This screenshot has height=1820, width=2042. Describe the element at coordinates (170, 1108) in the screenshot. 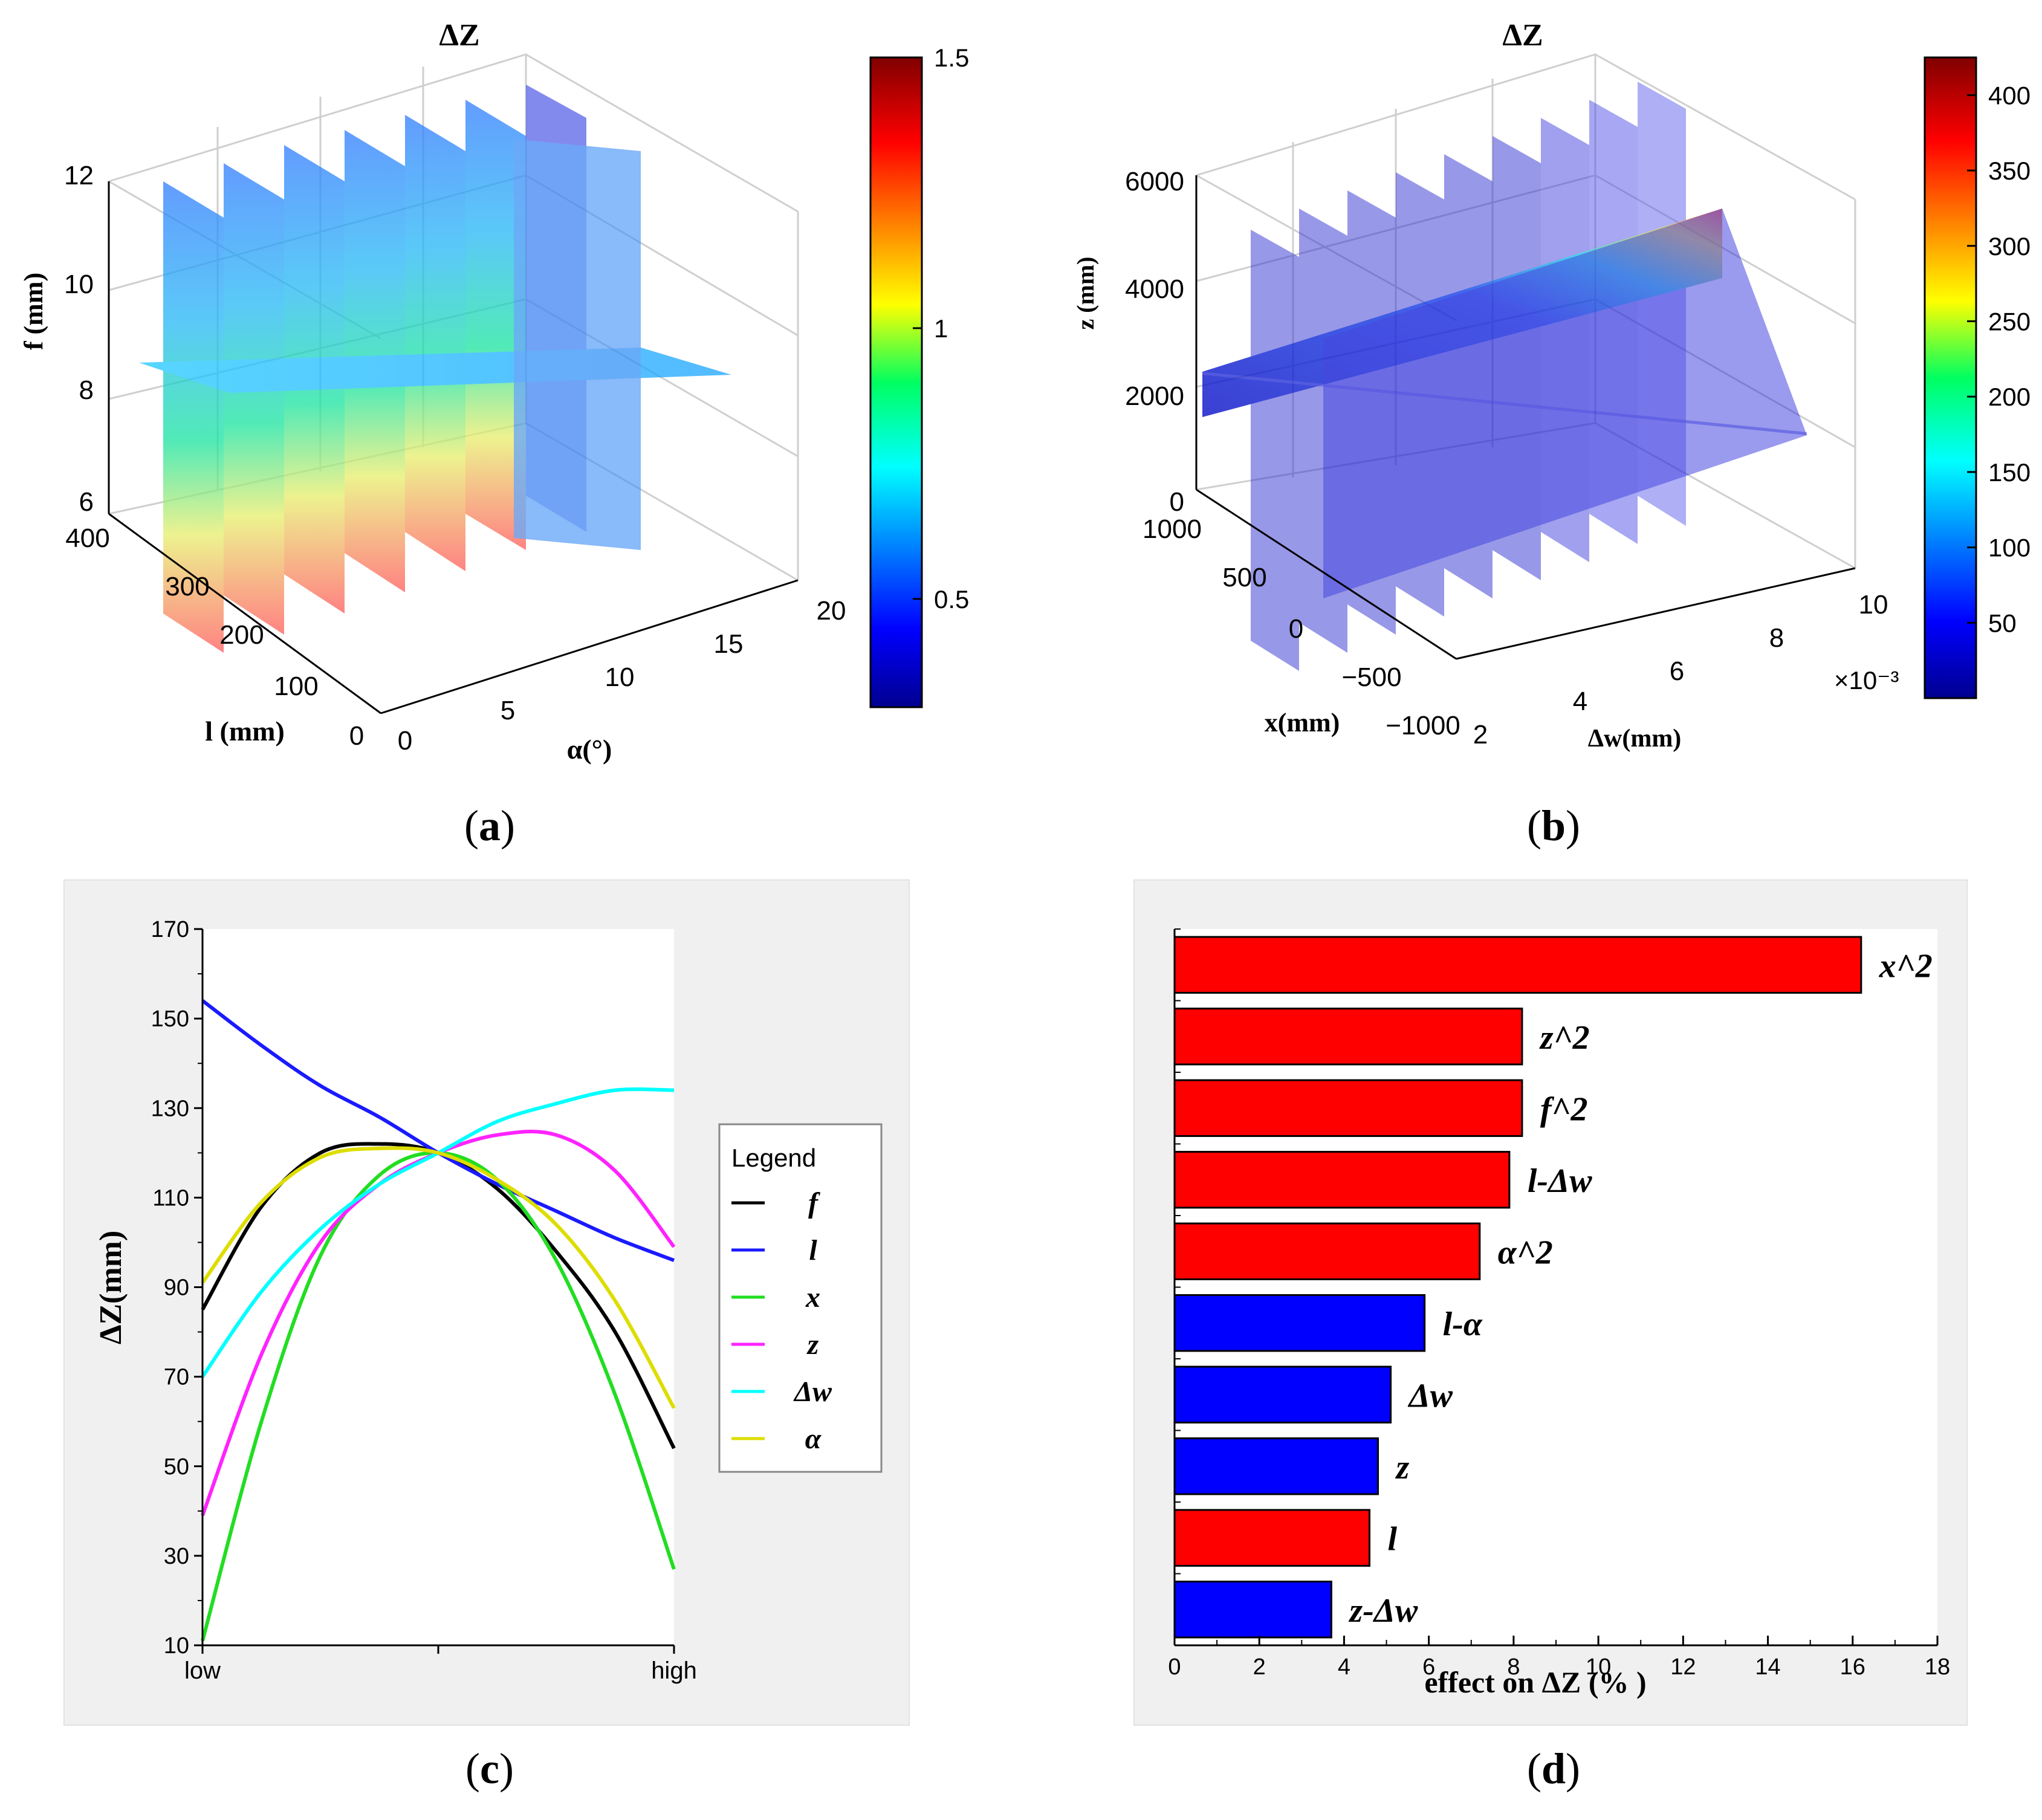

I see `c-y-tick: 130` at that location.